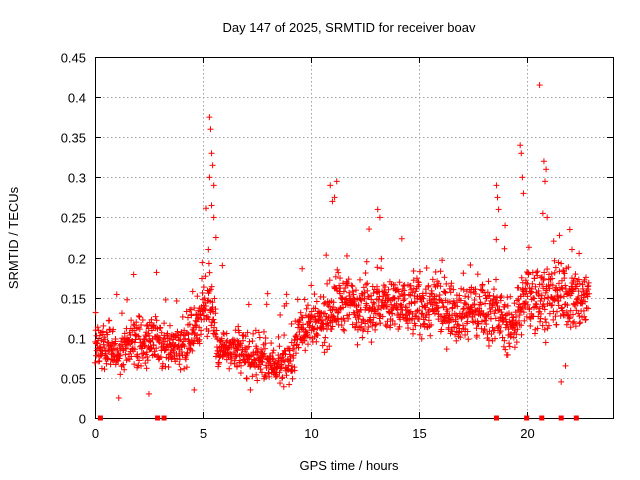 This screenshot has width=640, height=480. I want to click on x-tick-label: 20, so click(527, 433).